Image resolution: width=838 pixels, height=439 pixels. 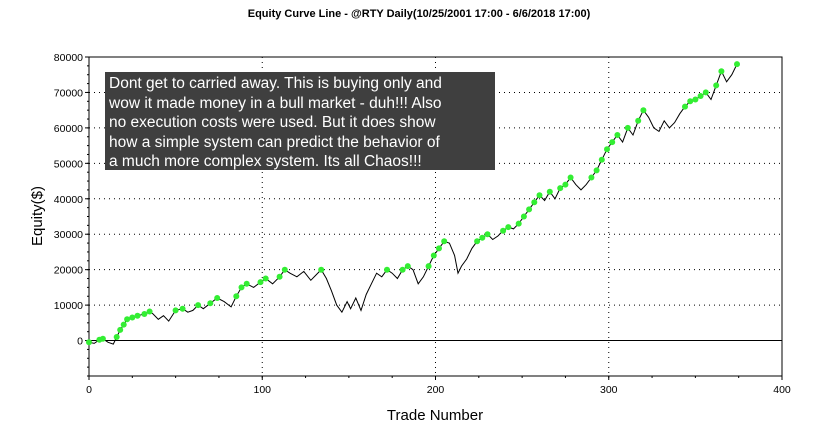 I want to click on x-tick-label: 300, so click(x=609, y=390).